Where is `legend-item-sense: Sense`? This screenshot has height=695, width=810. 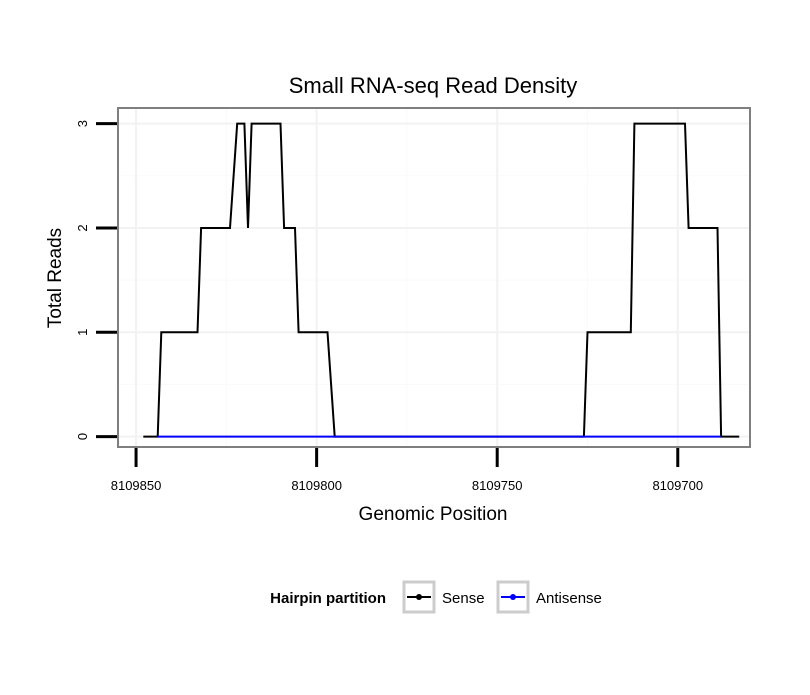
legend-item-sense: Sense is located at coordinates (443, 597).